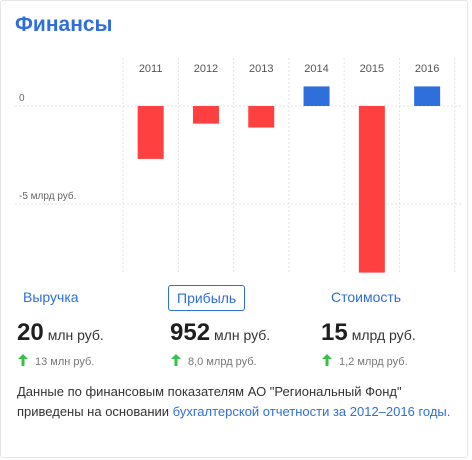 This screenshot has height=460, width=472. I want to click on x-tick-label: 2013, so click(261, 69).